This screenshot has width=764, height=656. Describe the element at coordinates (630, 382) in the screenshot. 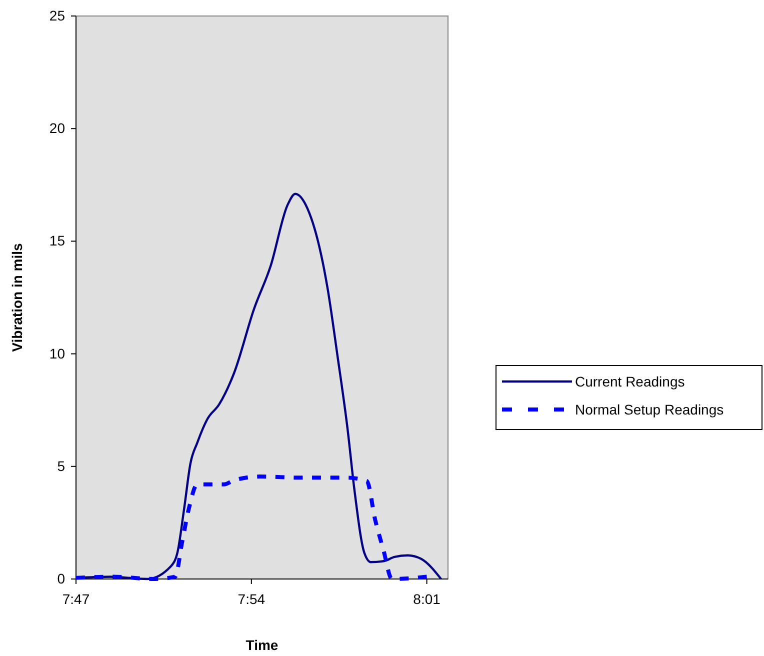

I see `legend-label: Current Readings` at that location.